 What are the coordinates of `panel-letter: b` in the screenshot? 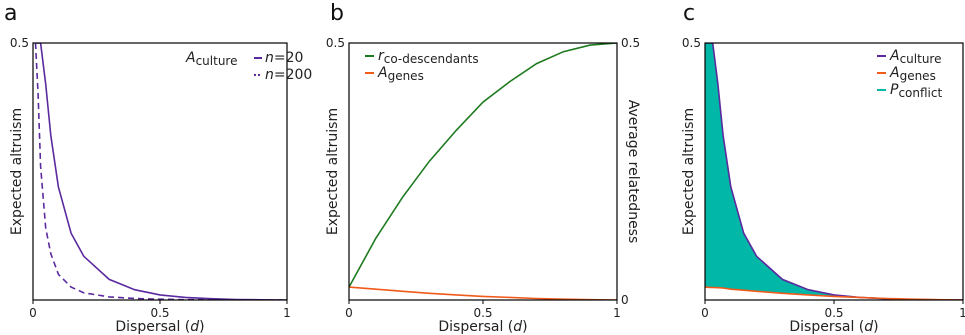 It's located at (337, 13).